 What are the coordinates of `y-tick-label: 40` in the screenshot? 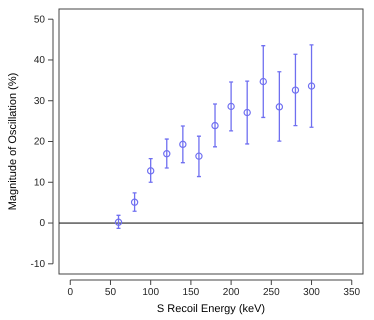 It's located at (40, 60).